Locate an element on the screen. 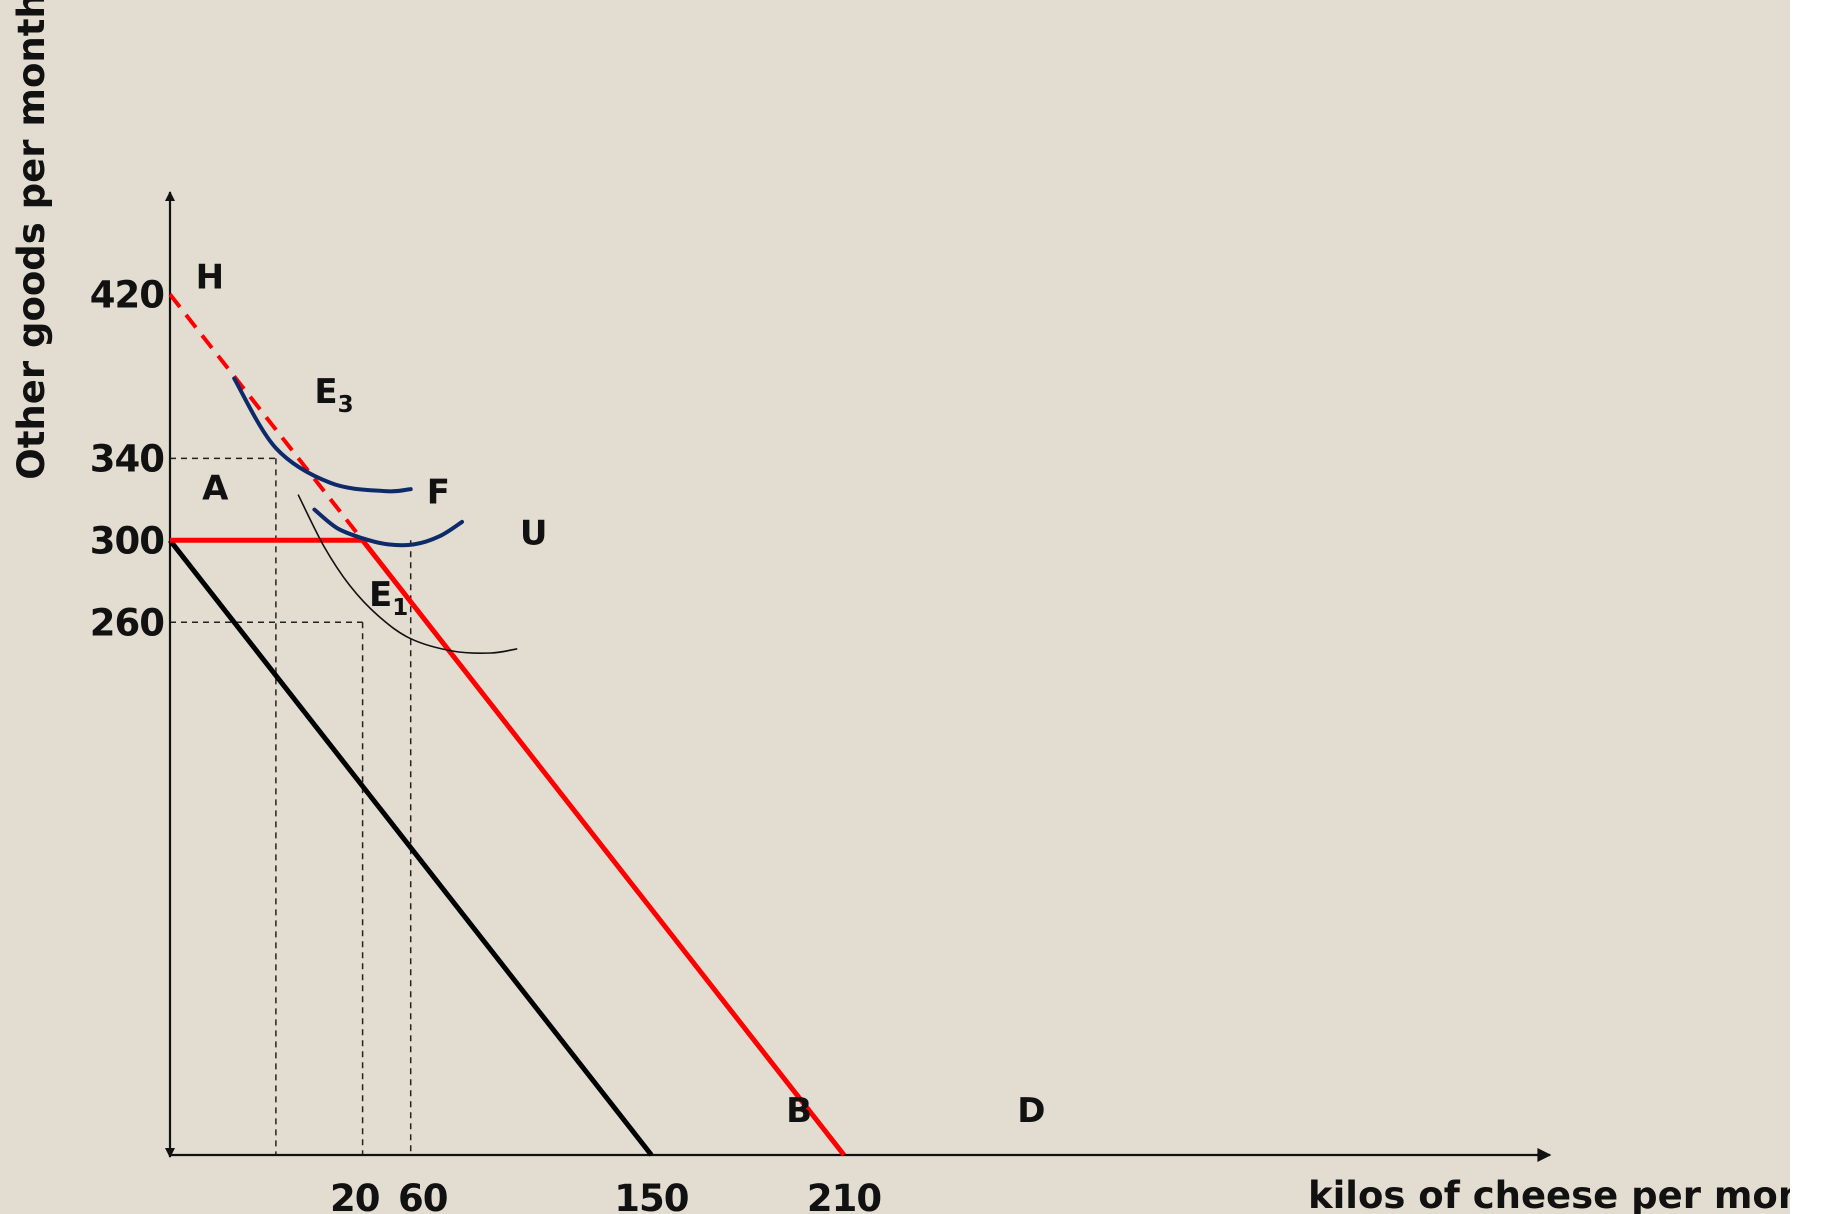  curve-IC_U is located at coordinates (388, 527).